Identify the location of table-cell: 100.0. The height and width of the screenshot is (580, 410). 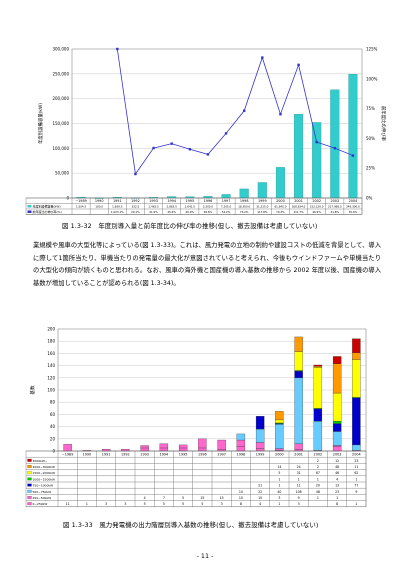
(99, 207).